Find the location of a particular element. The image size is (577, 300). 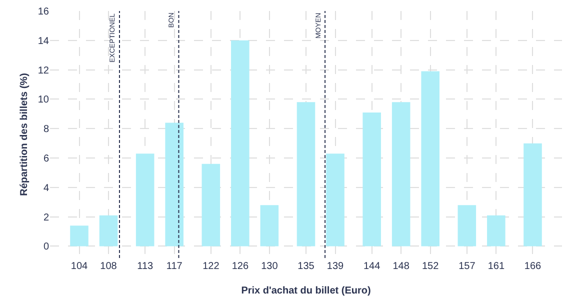

y-tick-label: 0 is located at coordinates (46, 247).